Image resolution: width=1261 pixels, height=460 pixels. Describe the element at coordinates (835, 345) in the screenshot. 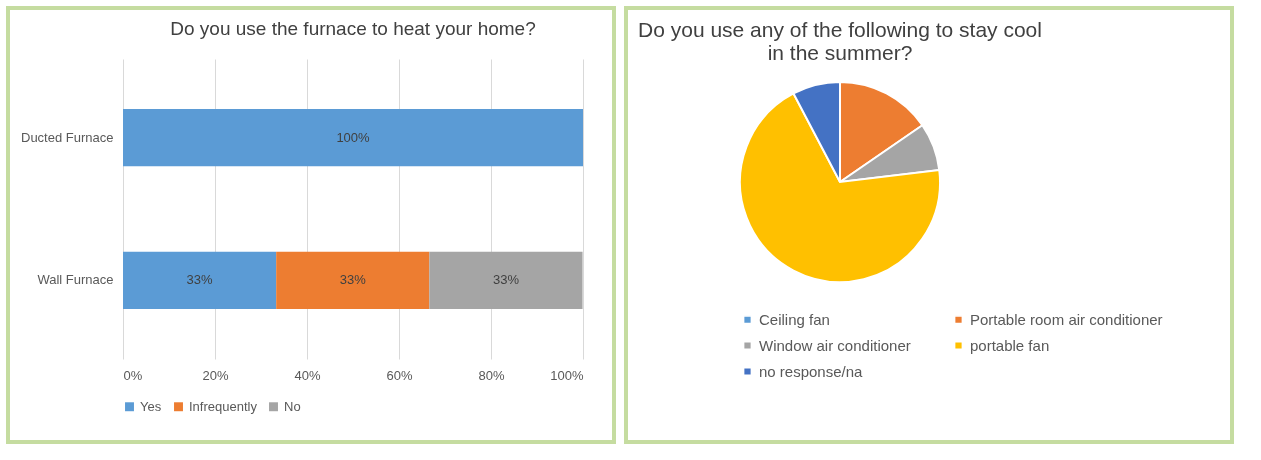

I see `legend-label: Window air conditioner` at that location.